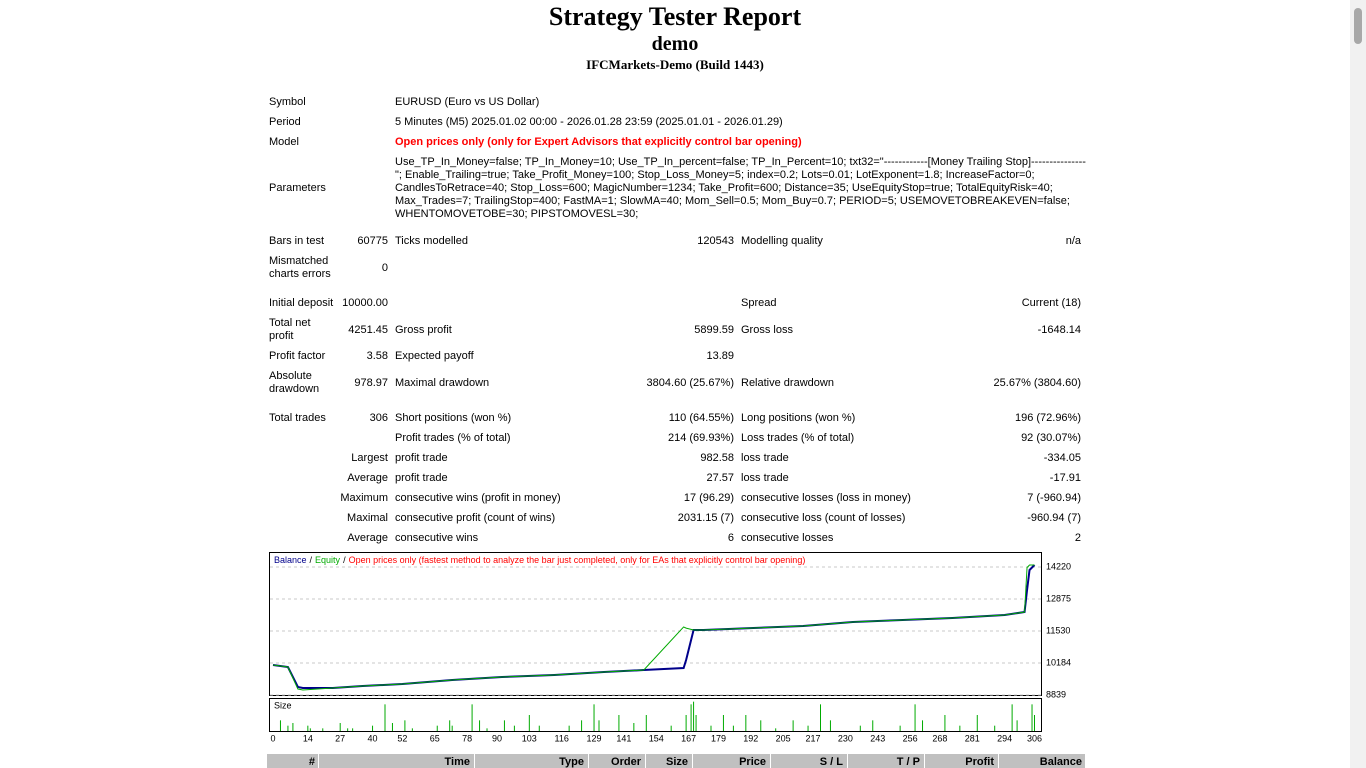 This screenshot has height=768, width=1366. I want to click on summary-cell: Symbol, so click(287, 102).